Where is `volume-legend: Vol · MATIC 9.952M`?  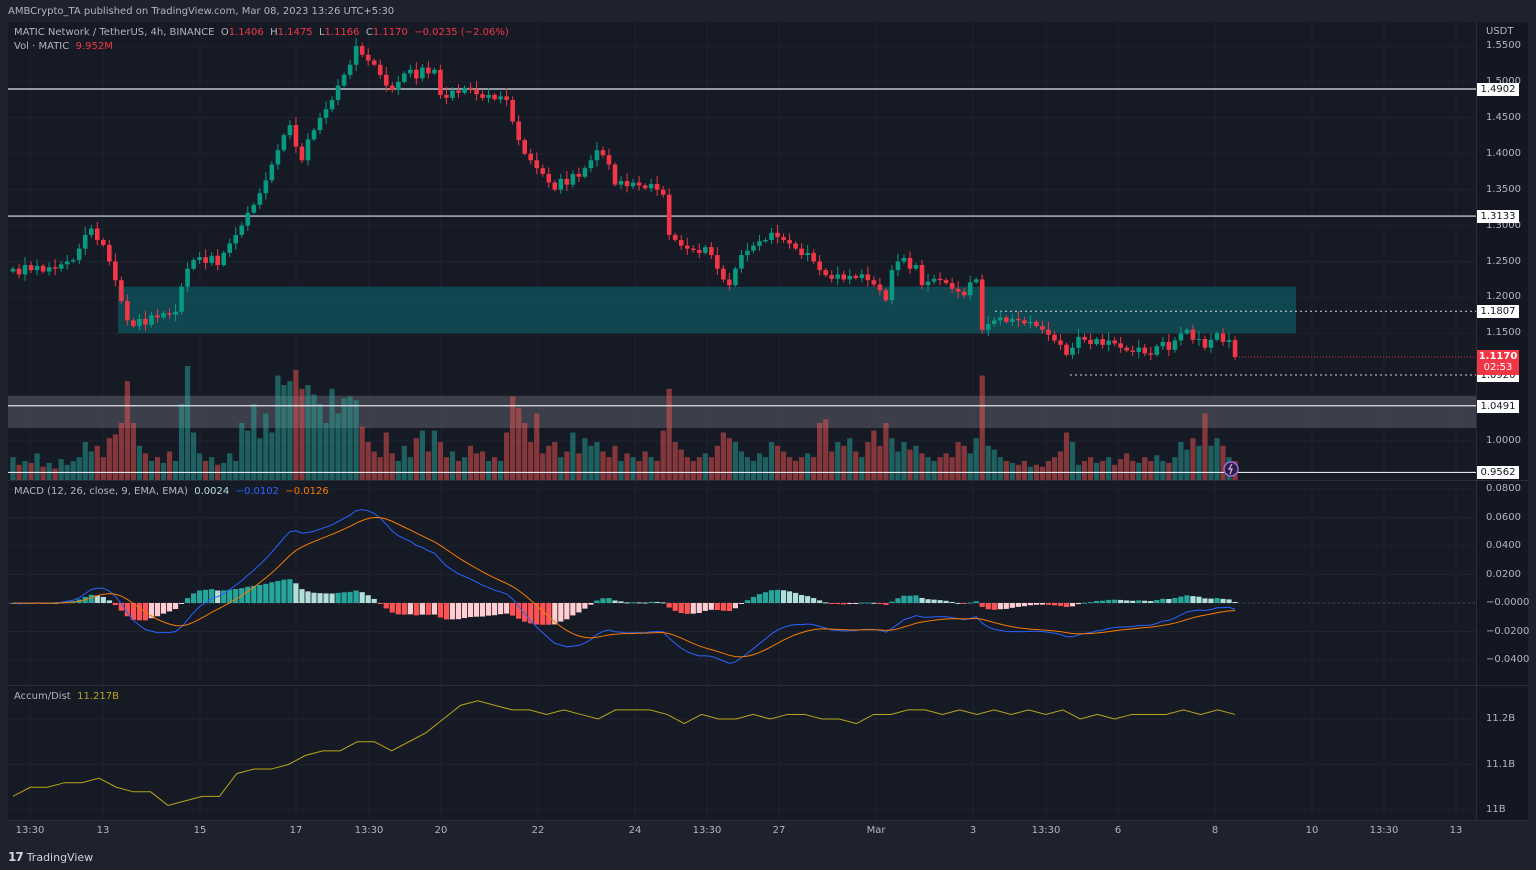
volume-legend: Vol · MATIC 9.952M is located at coordinates (63, 47).